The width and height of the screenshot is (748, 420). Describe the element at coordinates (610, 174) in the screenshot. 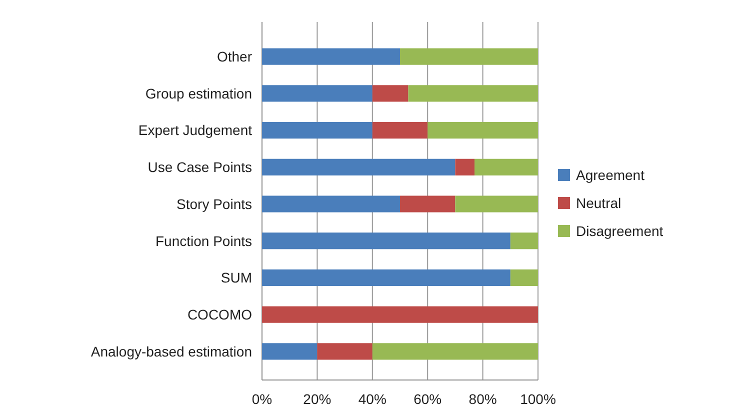

I see `legend-label: Agreement` at that location.